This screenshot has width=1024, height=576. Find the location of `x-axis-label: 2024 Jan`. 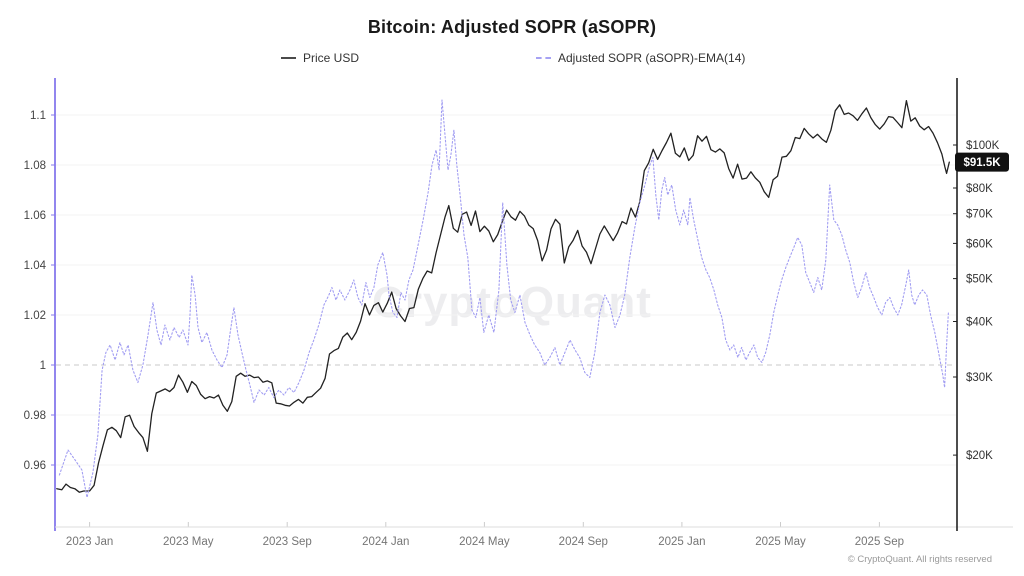

x-axis-label: 2024 Jan is located at coordinates (385, 542).